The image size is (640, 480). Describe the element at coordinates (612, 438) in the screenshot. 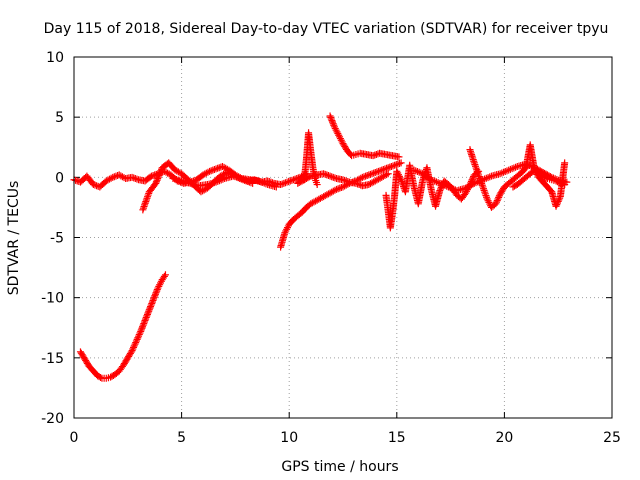

I see `x-tick-label: 25` at that location.